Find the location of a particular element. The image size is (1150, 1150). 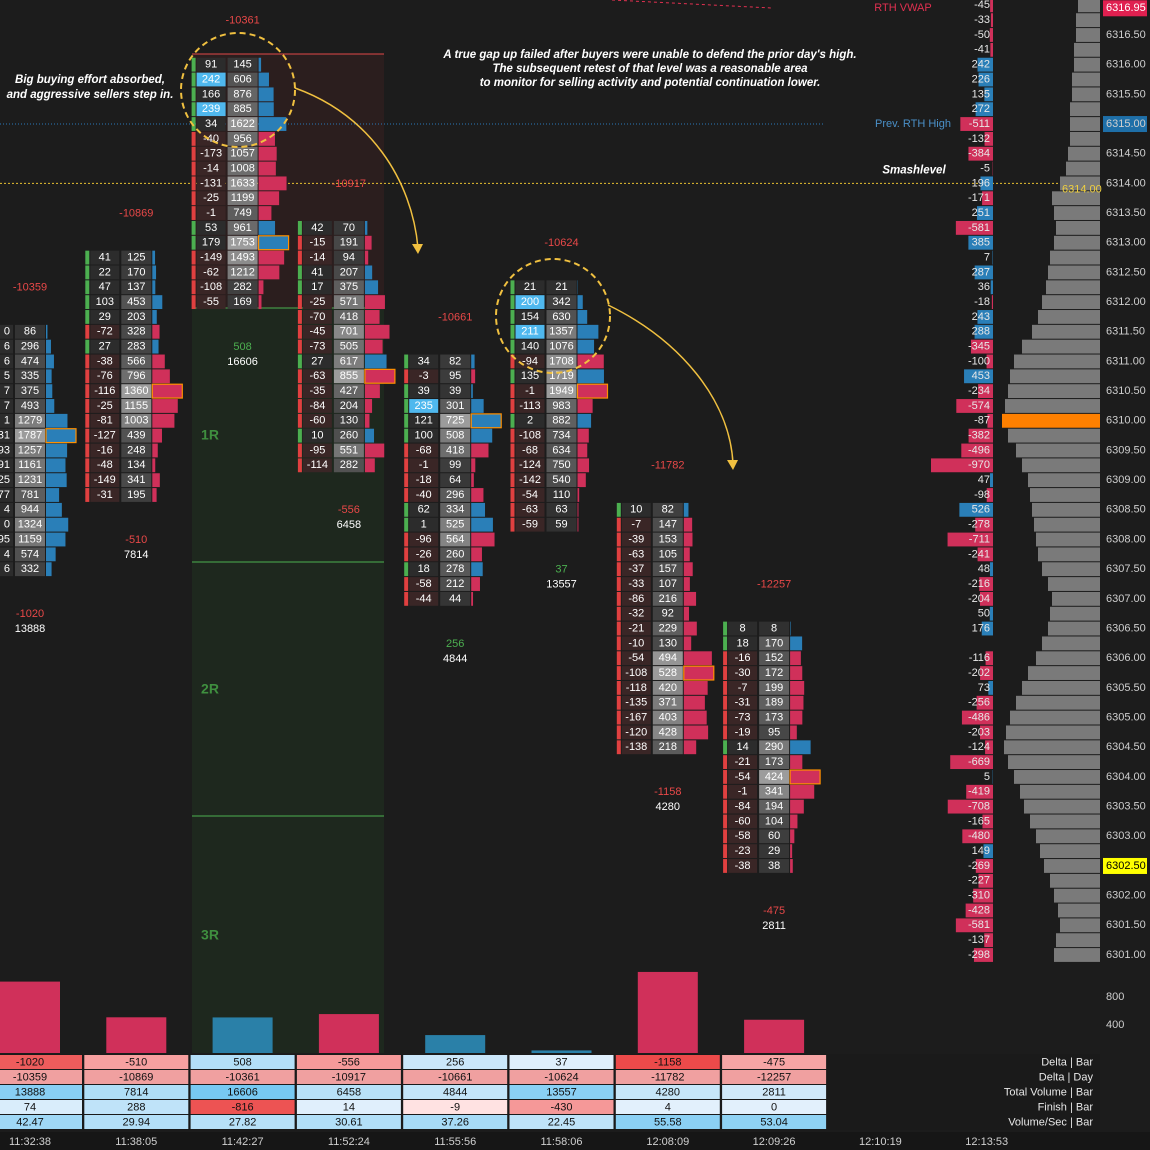

delta-value: 100 is located at coordinates (424, 436).